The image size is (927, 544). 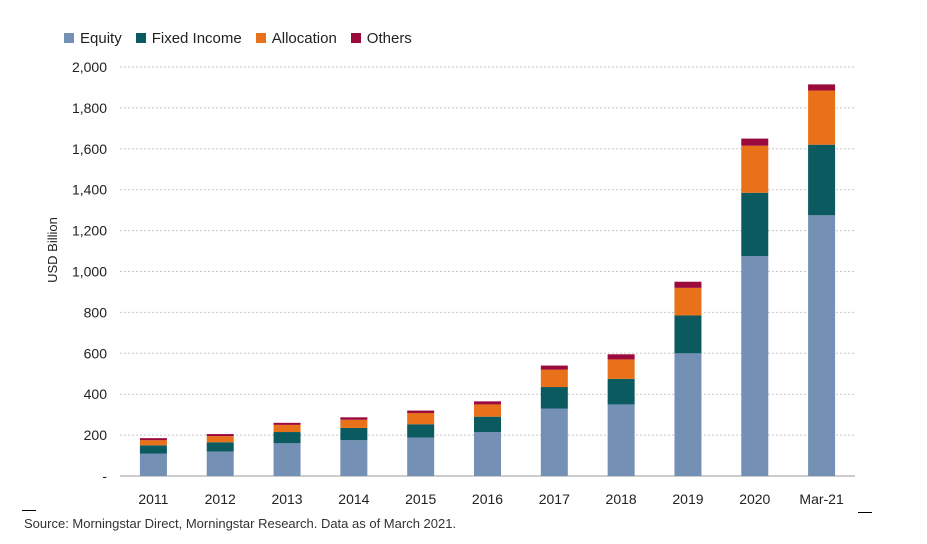 What do you see at coordinates (96, 312) in the screenshot?
I see `y-tick-label: 800` at bounding box center [96, 312].